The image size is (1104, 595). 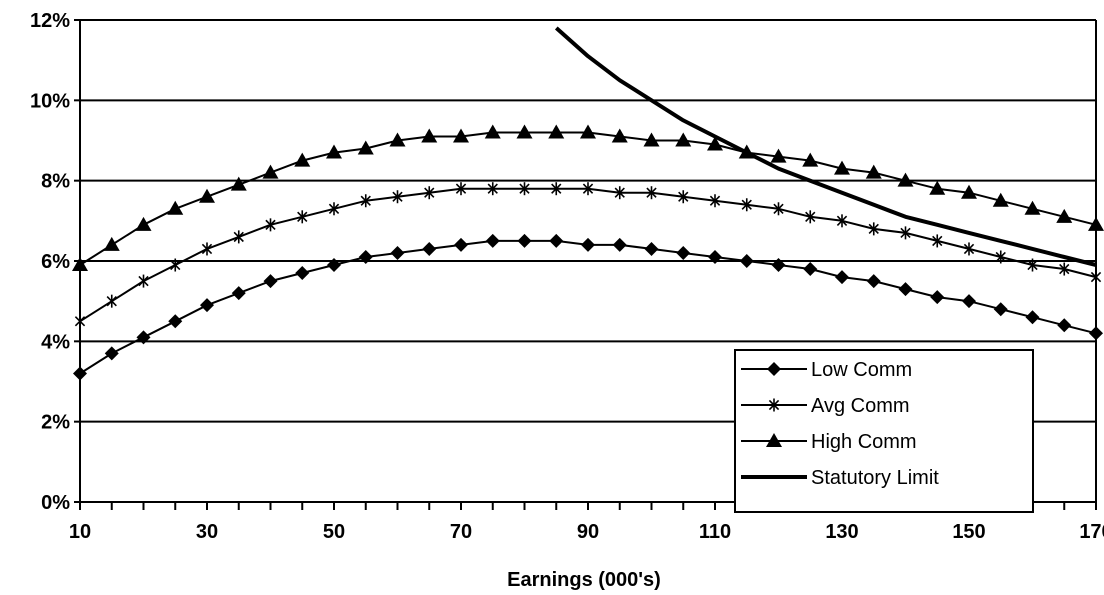 What do you see at coordinates (207, 532) in the screenshot?
I see `x-tick-label: 30` at bounding box center [207, 532].